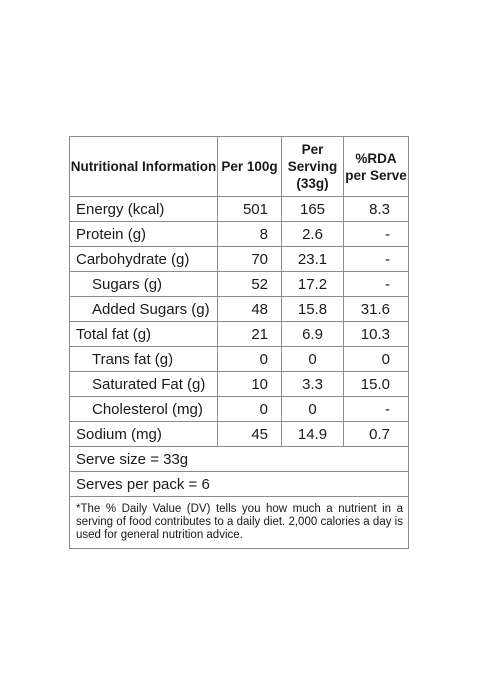 This screenshot has width=477, height=681. I want to click on nutrient-name: Trans fat (g), so click(143, 359).